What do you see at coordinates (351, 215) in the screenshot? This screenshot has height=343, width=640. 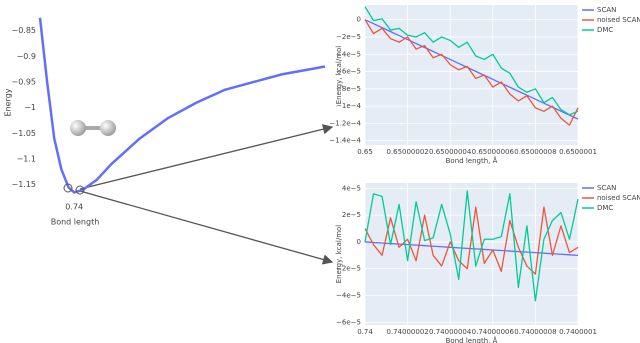 I see `y-tick-label: 2e−5` at bounding box center [351, 215].